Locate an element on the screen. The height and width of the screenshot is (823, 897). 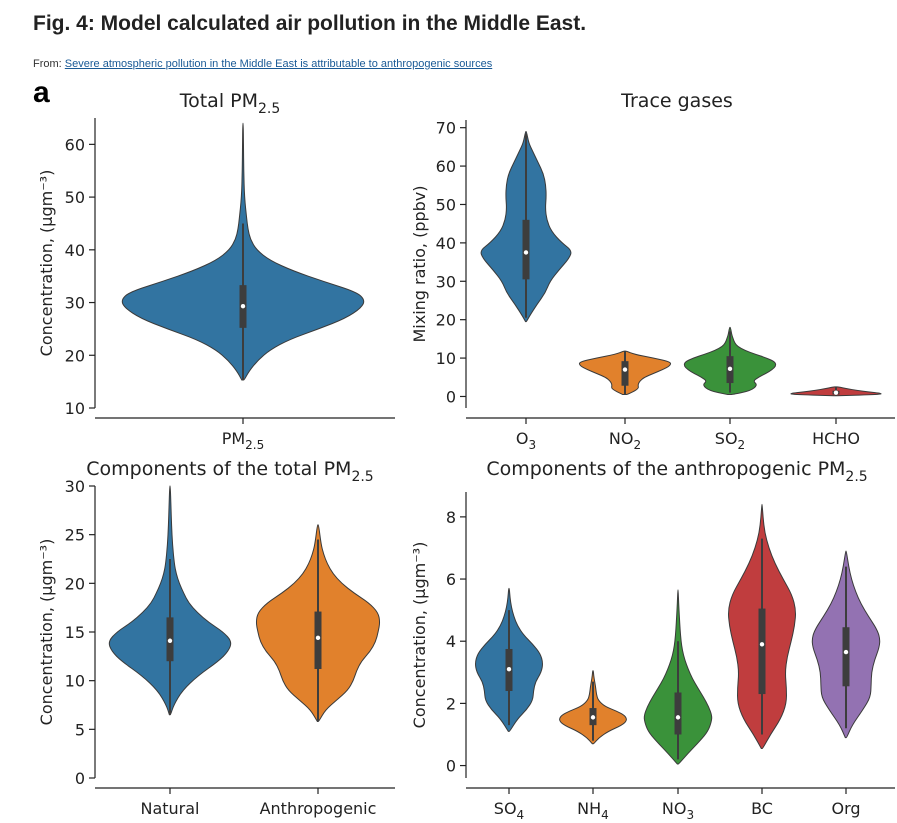
y-tick-label: 25 is located at coordinates (75, 535).